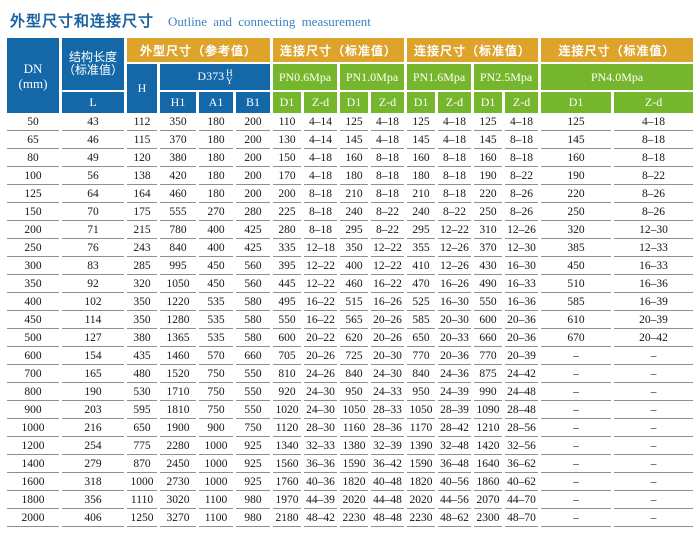  I want to click on cell: 1280, so click(178, 321).